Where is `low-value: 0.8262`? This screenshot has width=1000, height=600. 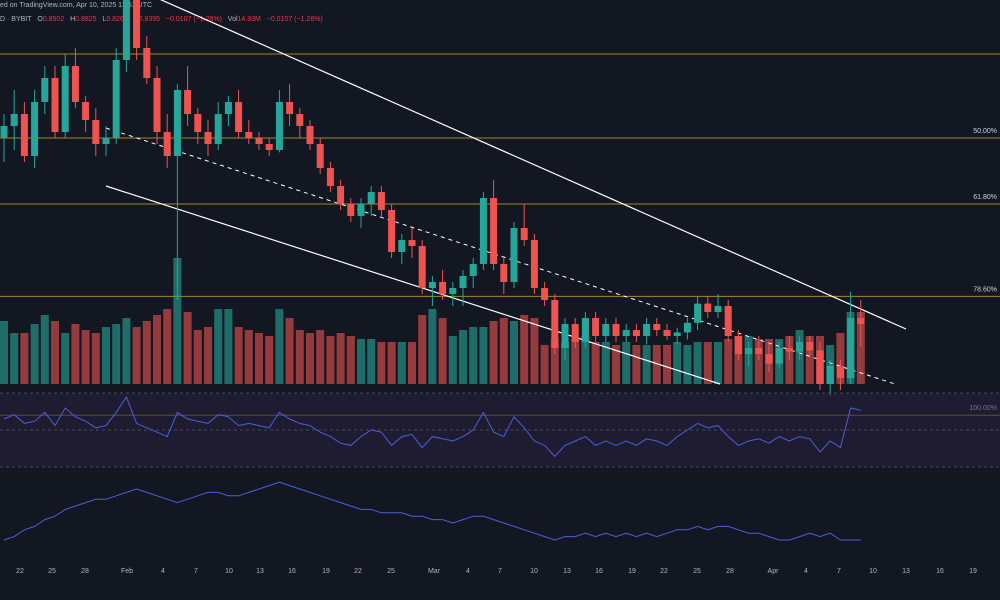 low-value: 0.8262 is located at coordinates (117, 19).